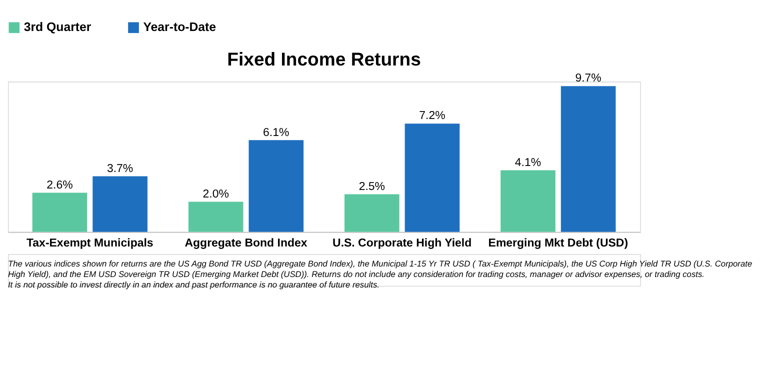  I want to click on data-label: 2.0%, so click(215, 194).